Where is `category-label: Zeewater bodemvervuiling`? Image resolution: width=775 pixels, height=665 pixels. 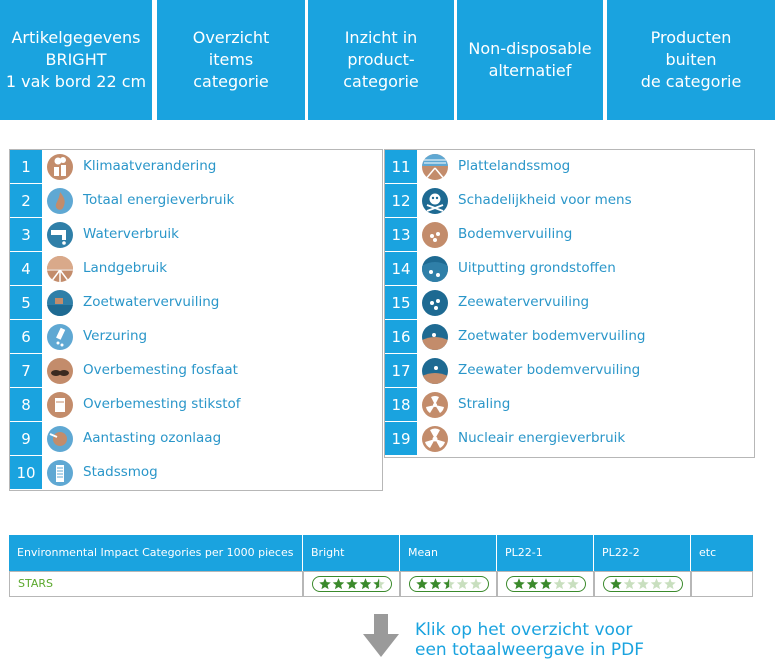
category-label: Zeewater bodemvervuiling is located at coordinates (549, 370).